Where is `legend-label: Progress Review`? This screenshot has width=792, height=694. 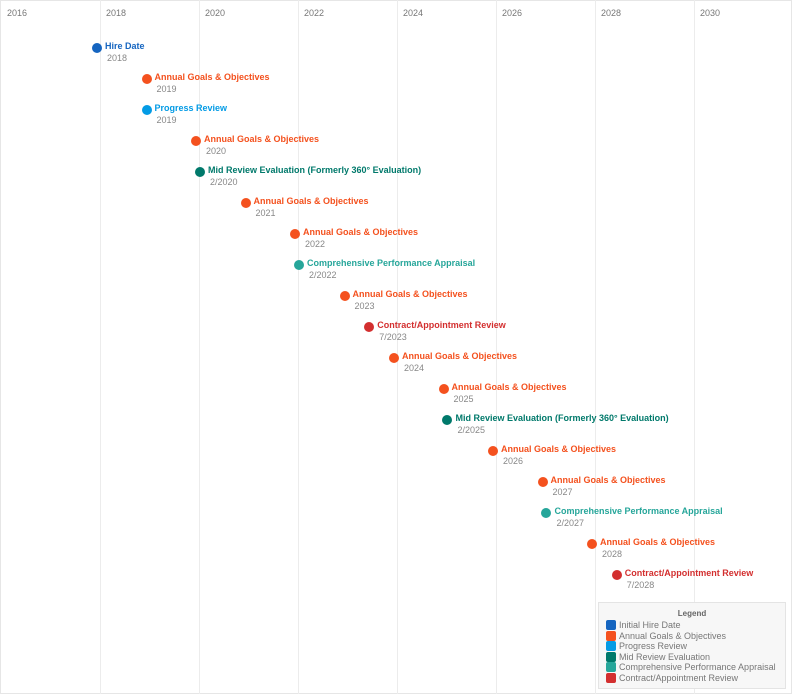 legend-label: Progress Review is located at coordinates (653, 646).